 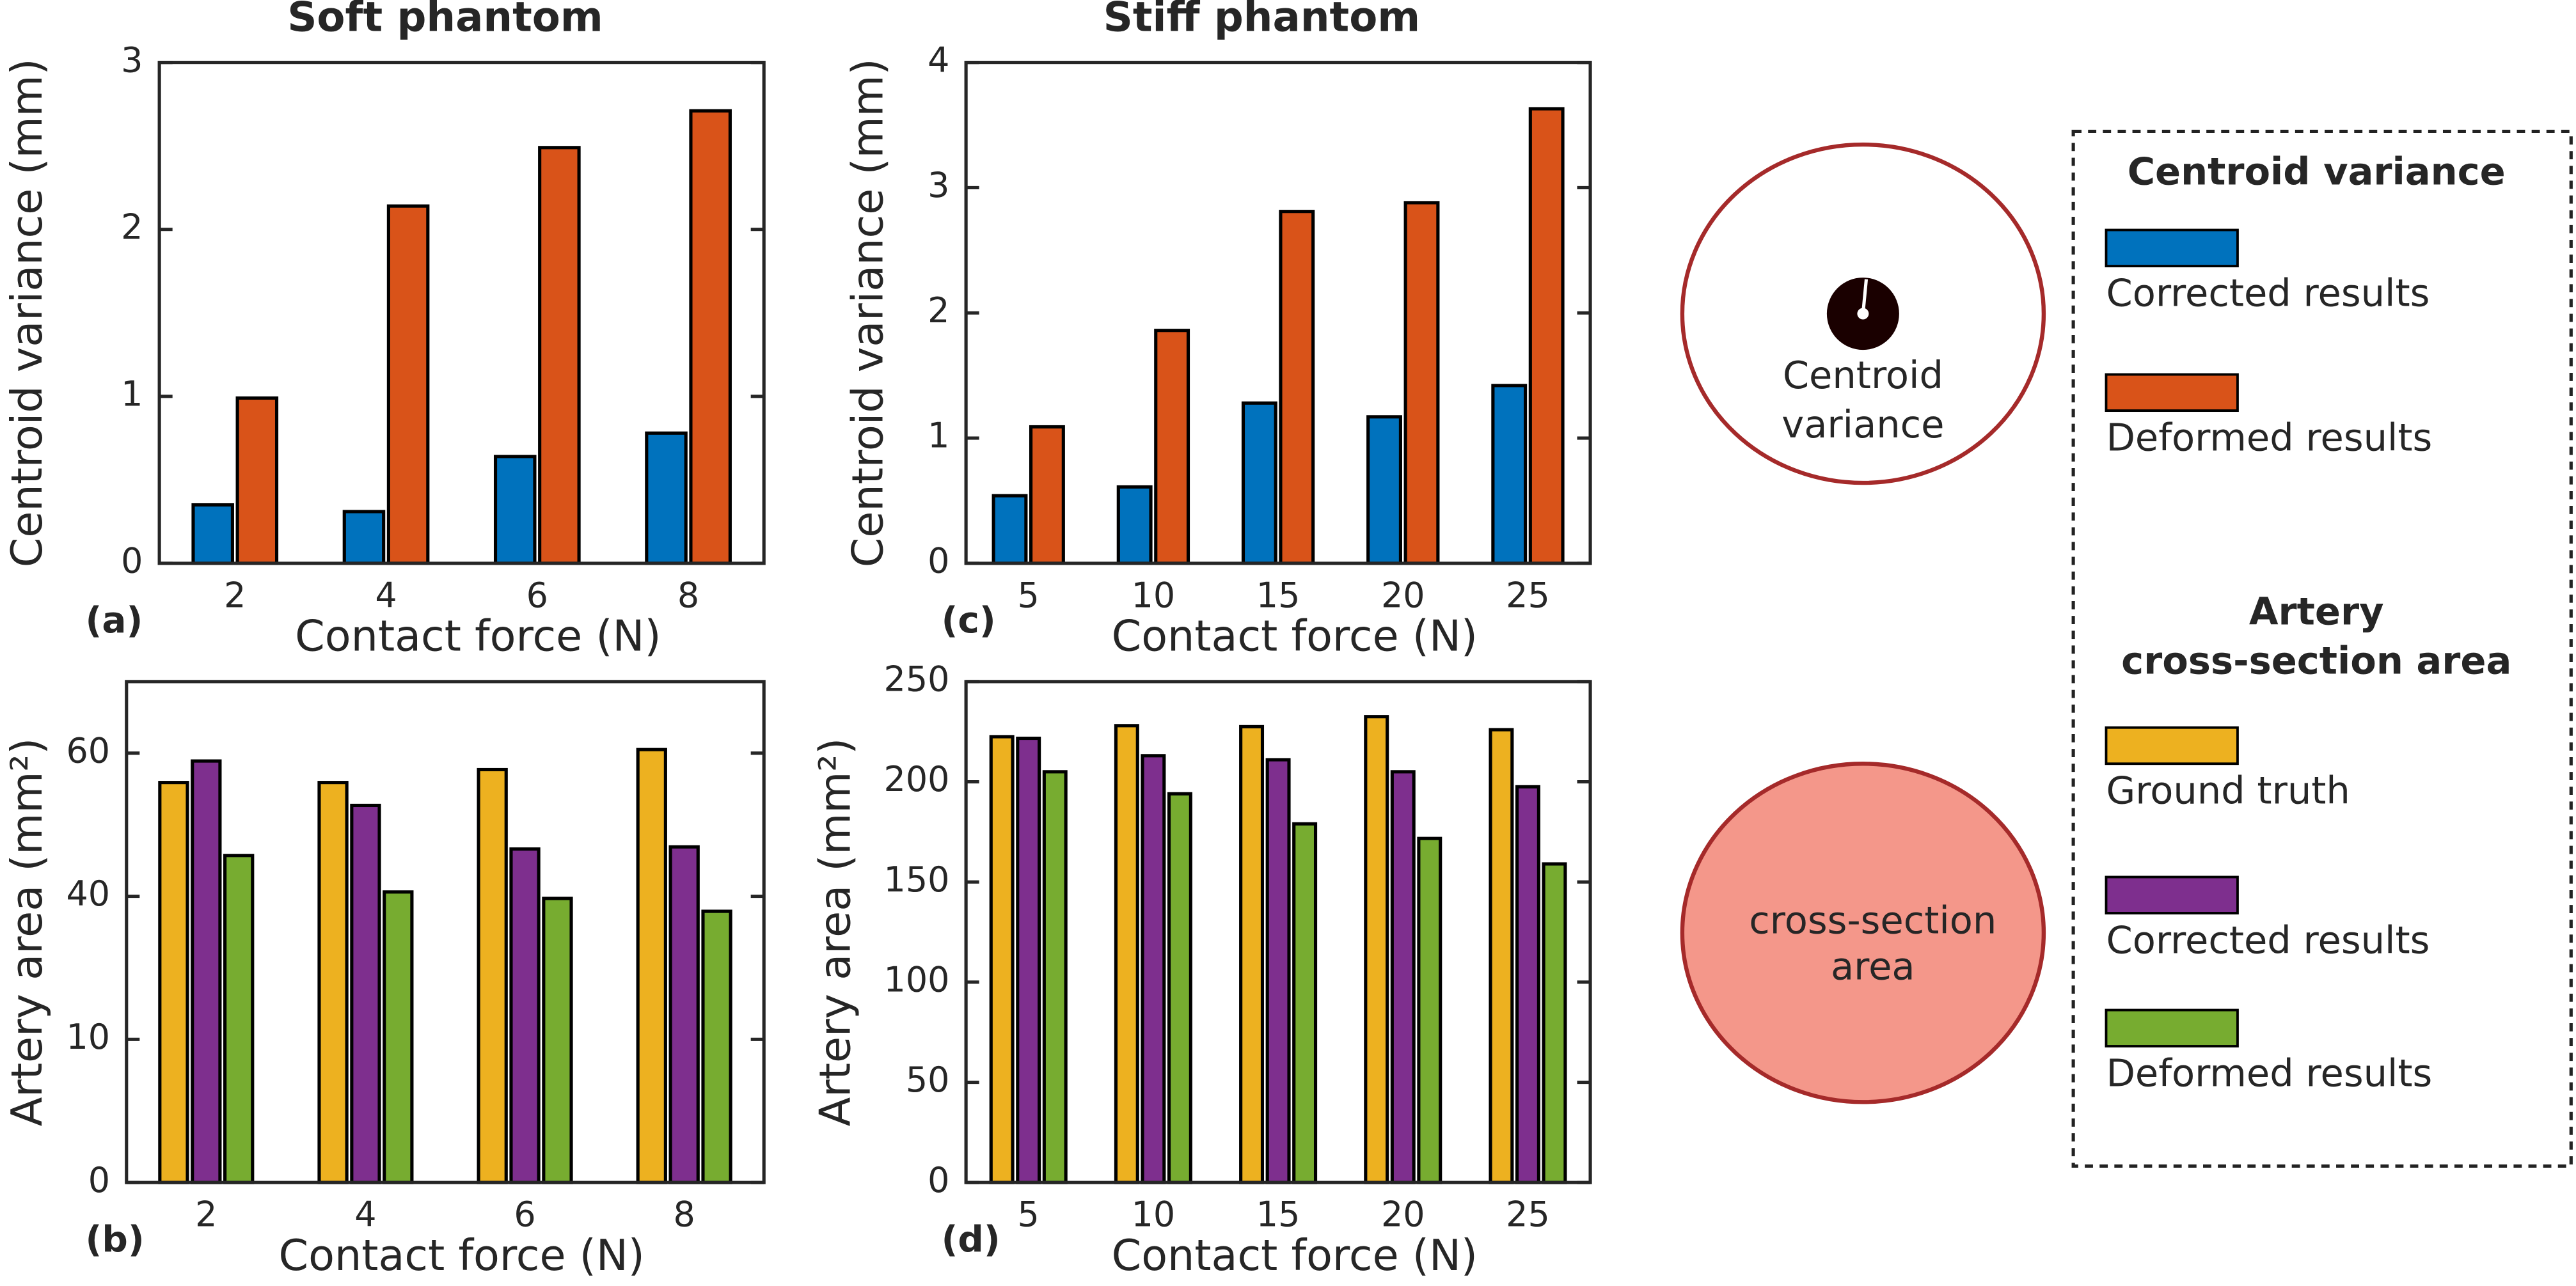 What do you see at coordinates (88, 750) in the screenshot?
I see `y-tick-label: 60` at bounding box center [88, 750].